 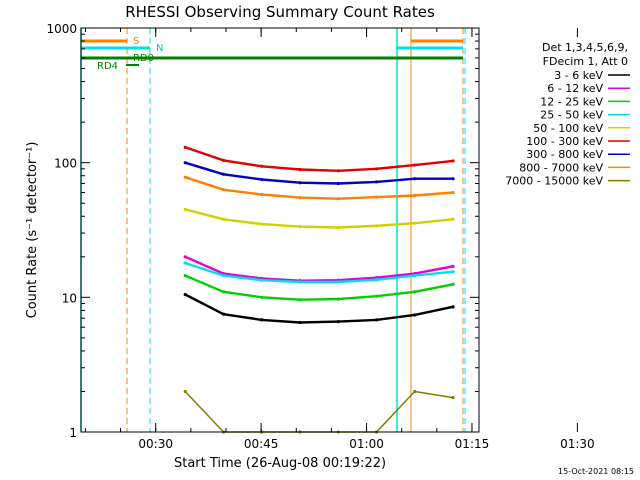 I want to click on flag-label-rd4: RD4, so click(x=107, y=66).